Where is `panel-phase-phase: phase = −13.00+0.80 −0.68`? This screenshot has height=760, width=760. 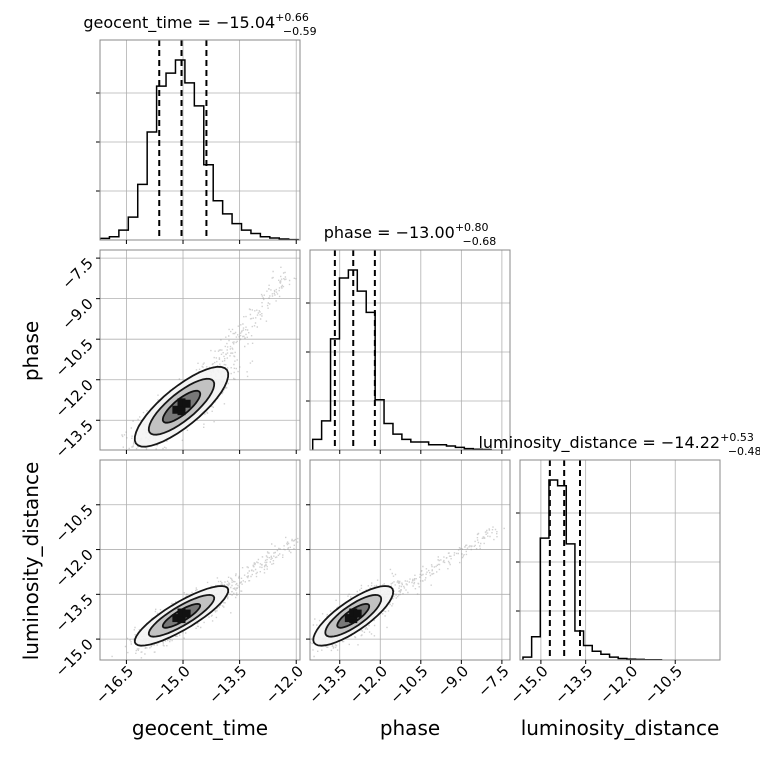
panel-phase-phase: phase = −13.00+0.80 −0.68 is located at coordinates (408, 337).